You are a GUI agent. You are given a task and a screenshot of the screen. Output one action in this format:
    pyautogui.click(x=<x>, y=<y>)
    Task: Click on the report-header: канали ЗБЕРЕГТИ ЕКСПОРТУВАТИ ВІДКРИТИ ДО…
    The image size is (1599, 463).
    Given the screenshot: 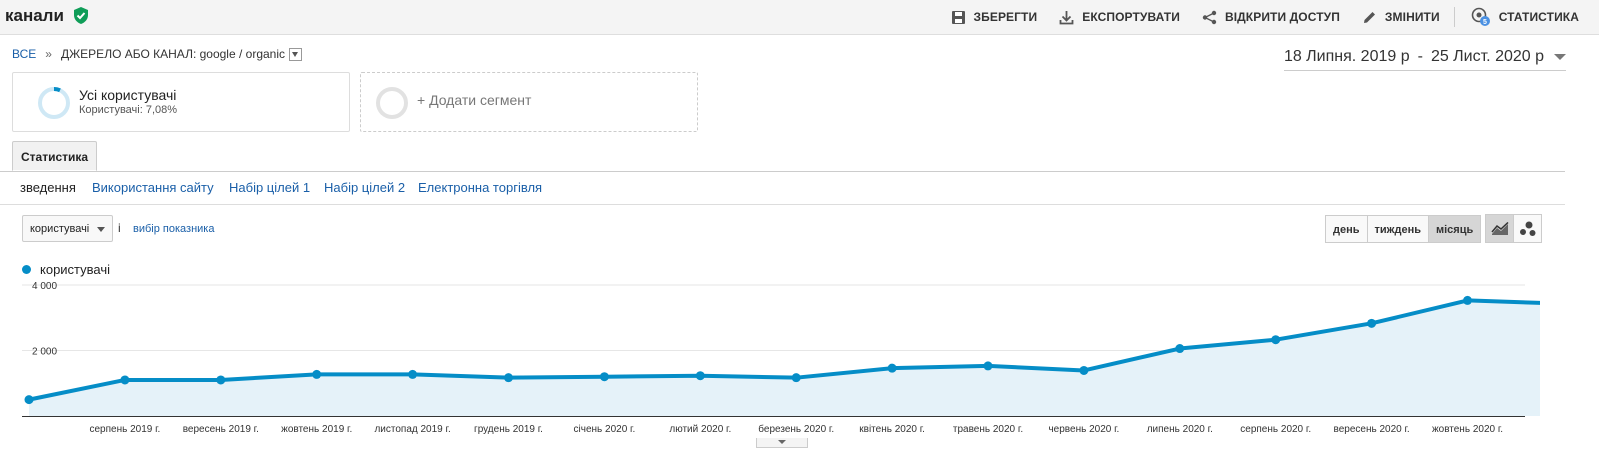 What is the action you would take?
    pyautogui.click(x=799, y=17)
    